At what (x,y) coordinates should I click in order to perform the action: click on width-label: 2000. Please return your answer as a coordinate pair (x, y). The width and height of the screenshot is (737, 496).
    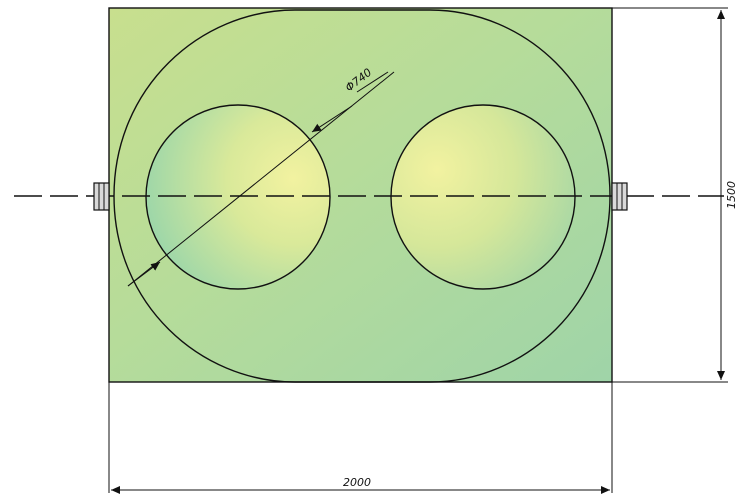
    Looking at the image, I should click on (357, 482).